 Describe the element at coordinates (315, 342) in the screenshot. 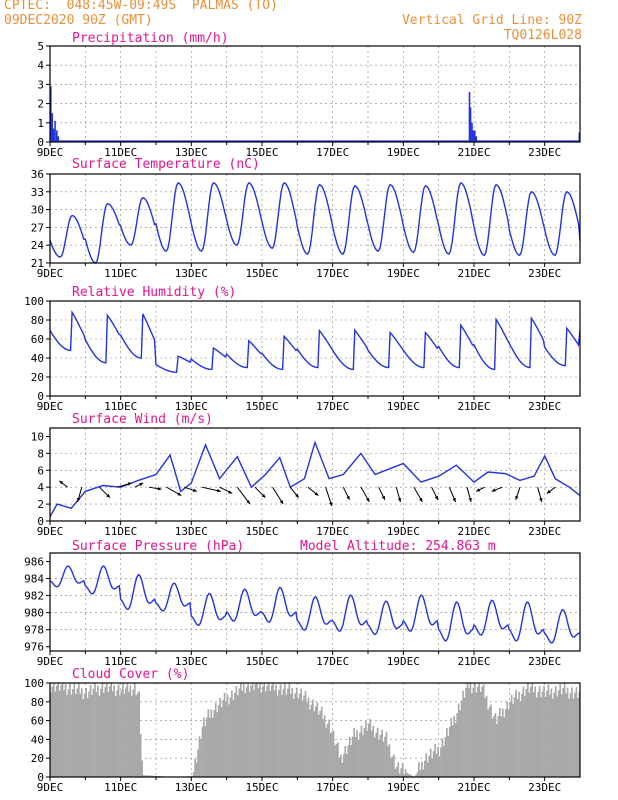

I see `series-line` at that location.